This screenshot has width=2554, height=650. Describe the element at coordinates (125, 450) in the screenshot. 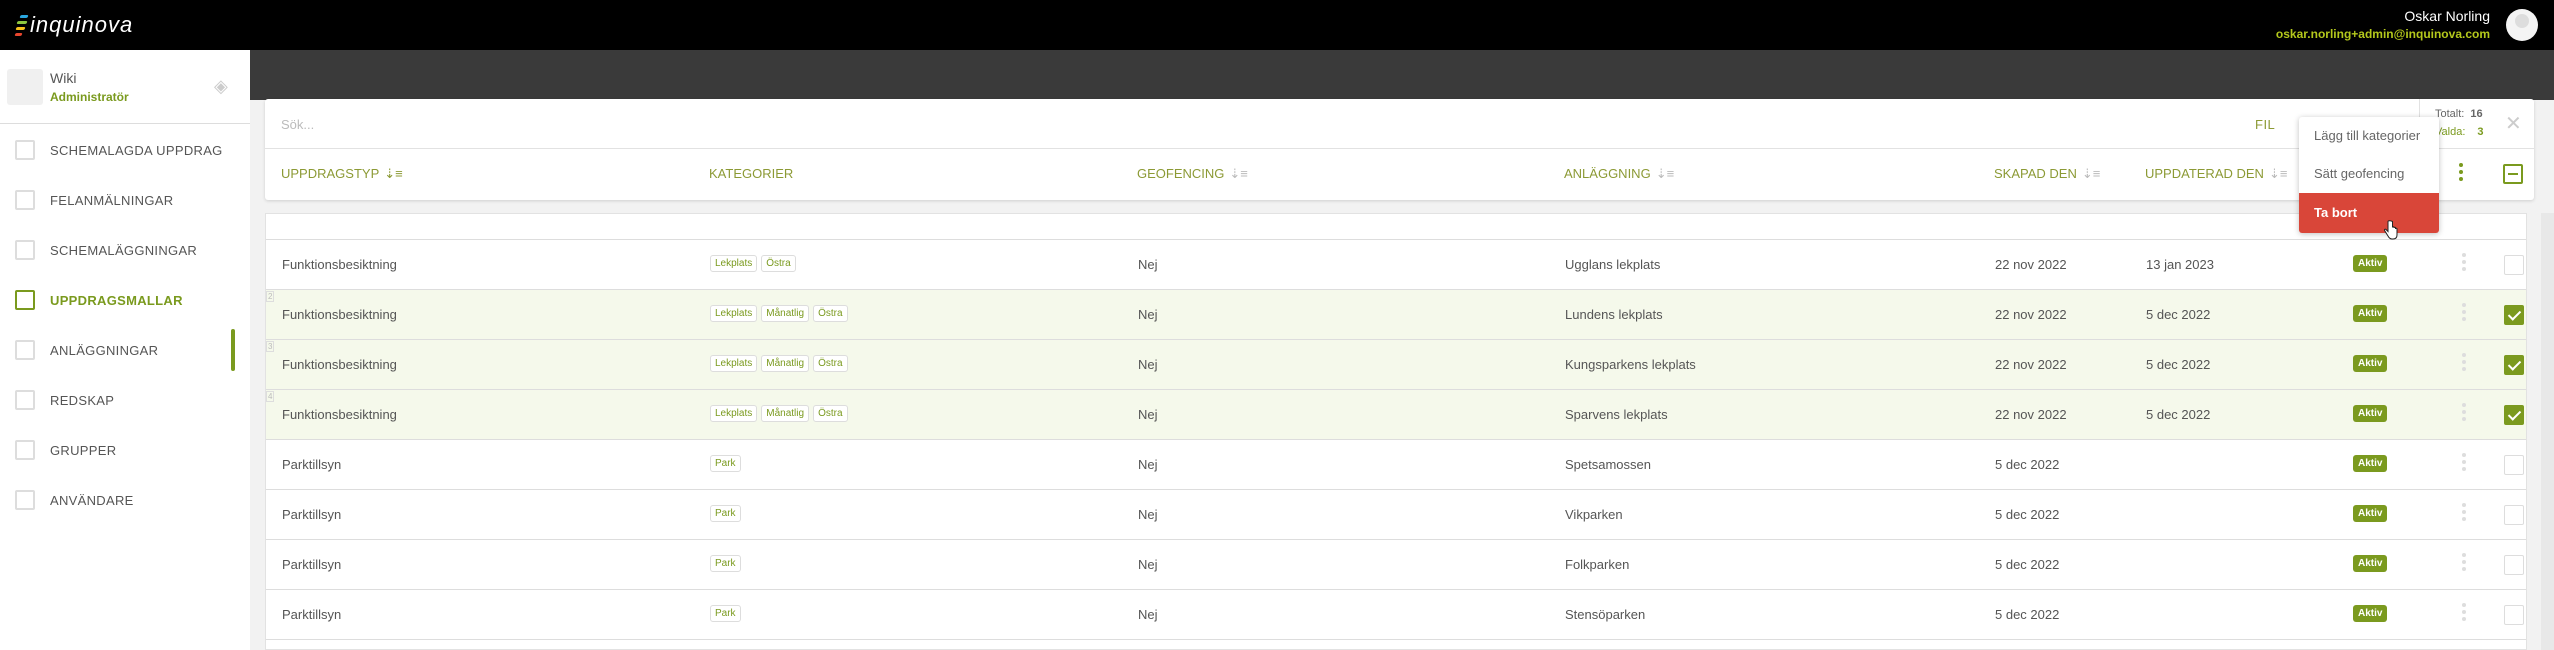

I see `sidebar-item-grupper: GRUPPER` at that location.